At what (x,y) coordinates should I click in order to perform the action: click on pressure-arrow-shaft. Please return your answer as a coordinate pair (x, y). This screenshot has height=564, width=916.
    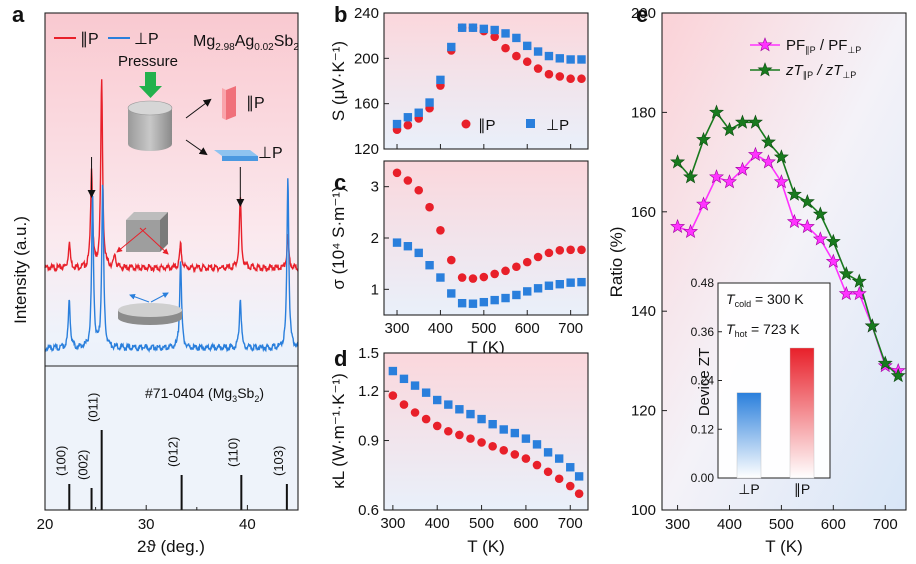
    Looking at the image, I should click on (150, 79).